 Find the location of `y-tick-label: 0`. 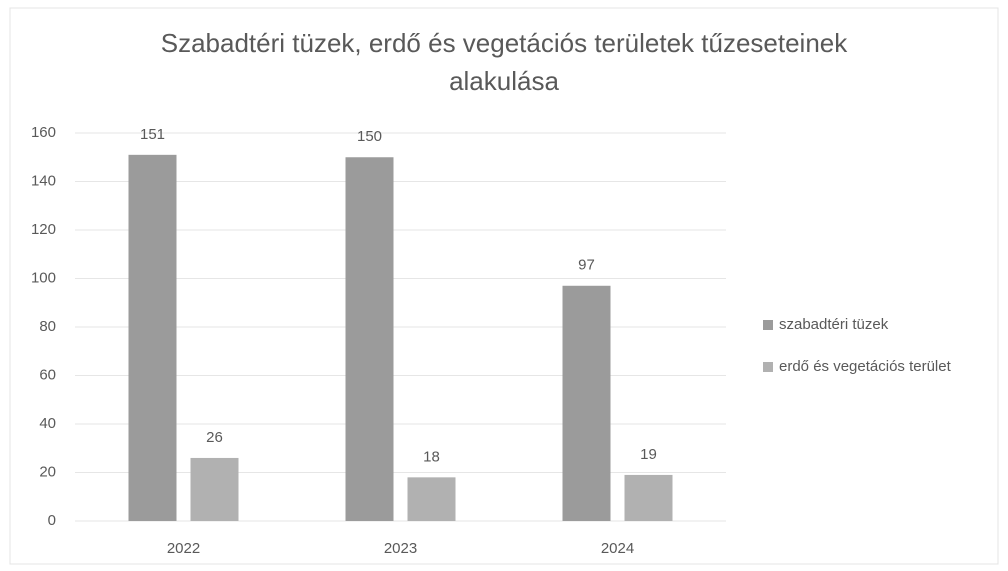

y-tick-label: 0 is located at coordinates (52, 520).